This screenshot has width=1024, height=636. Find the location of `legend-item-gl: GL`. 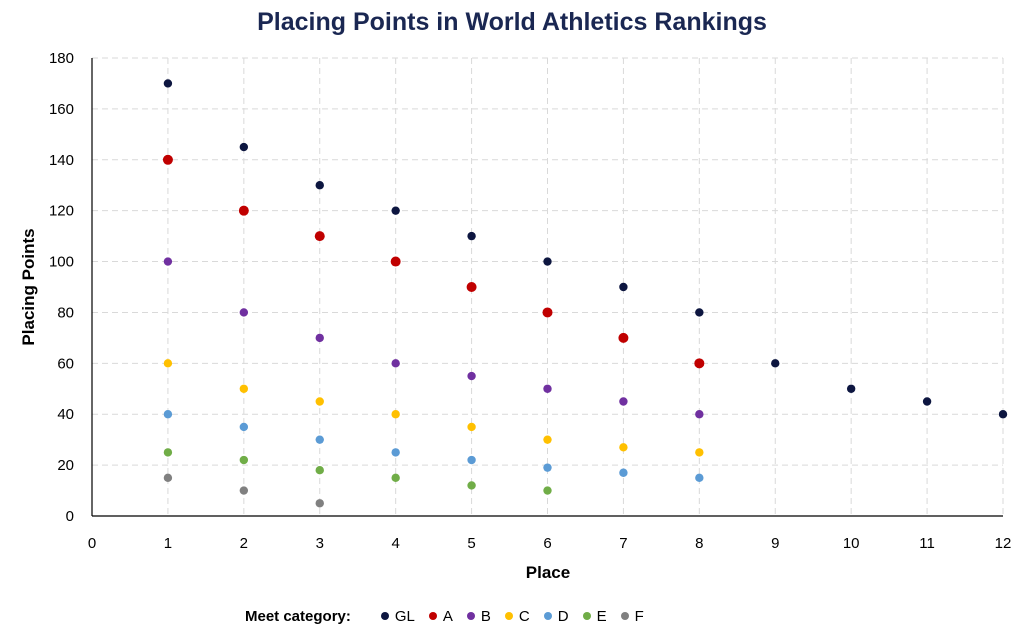

legend-item-gl: GL is located at coordinates (397, 616).